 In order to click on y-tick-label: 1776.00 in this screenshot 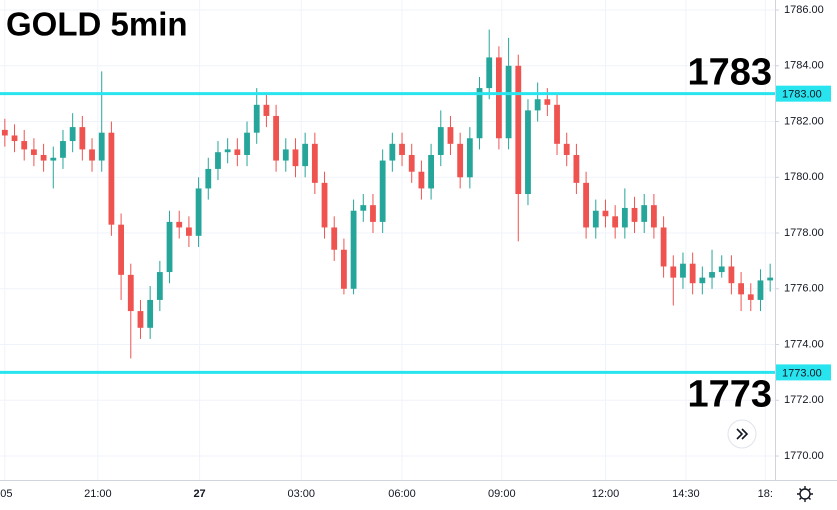, I will do `click(804, 289)`.